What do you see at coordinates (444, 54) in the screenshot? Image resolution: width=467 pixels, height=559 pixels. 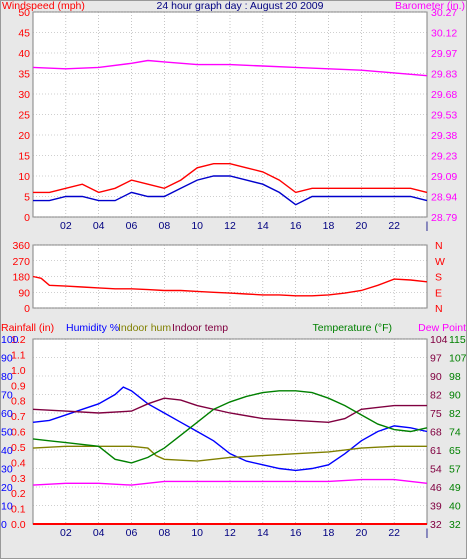 I see `barometer-tick-label: 29.97` at bounding box center [444, 54].